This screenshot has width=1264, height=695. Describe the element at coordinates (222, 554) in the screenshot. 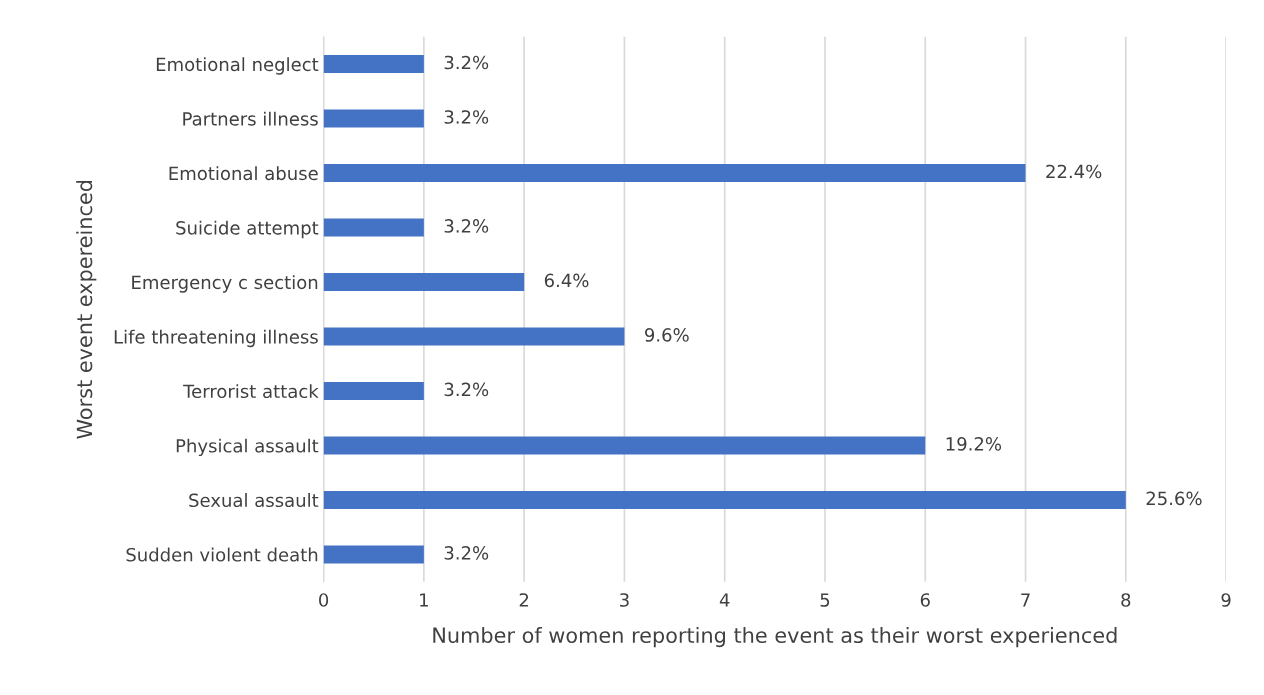

I see `y-tick-label: Sudden violent death` at that location.